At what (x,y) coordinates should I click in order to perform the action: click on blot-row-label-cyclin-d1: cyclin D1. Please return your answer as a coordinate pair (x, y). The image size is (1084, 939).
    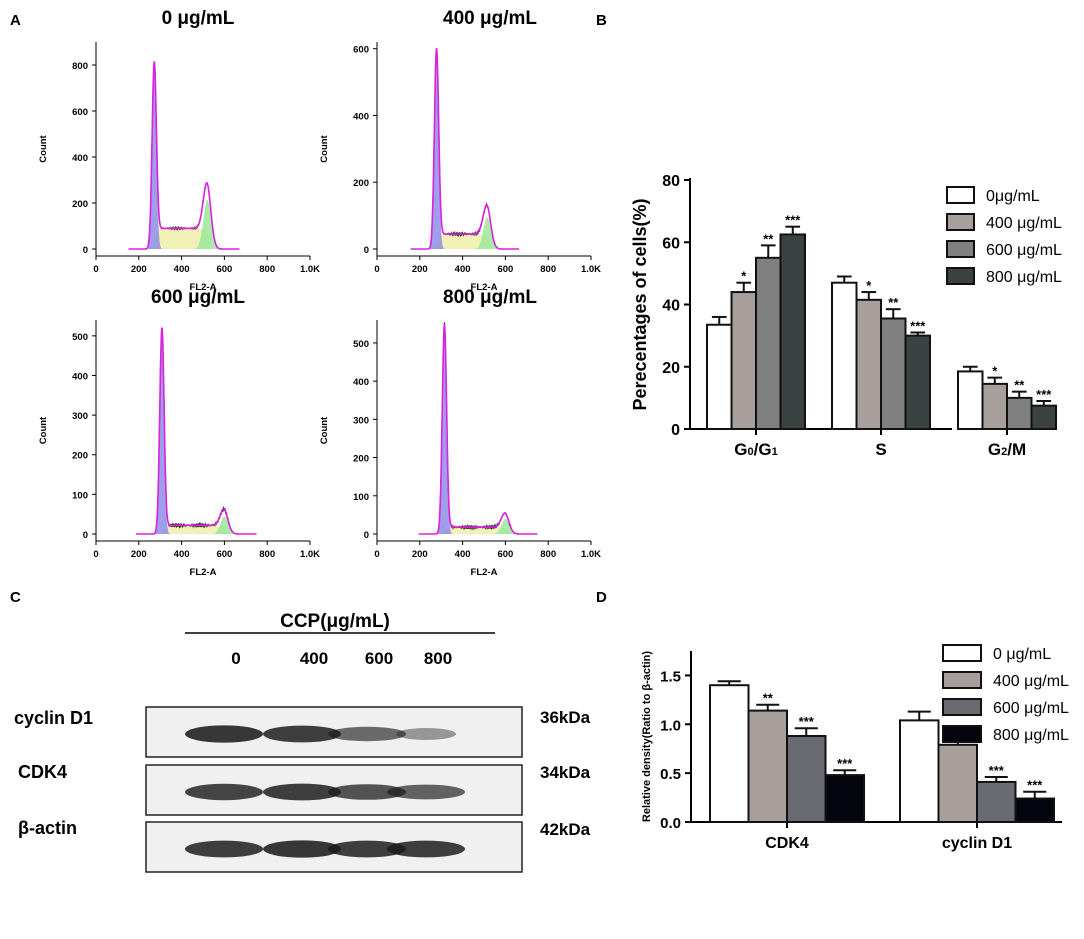
    Looking at the image, I should click on (53, 718).